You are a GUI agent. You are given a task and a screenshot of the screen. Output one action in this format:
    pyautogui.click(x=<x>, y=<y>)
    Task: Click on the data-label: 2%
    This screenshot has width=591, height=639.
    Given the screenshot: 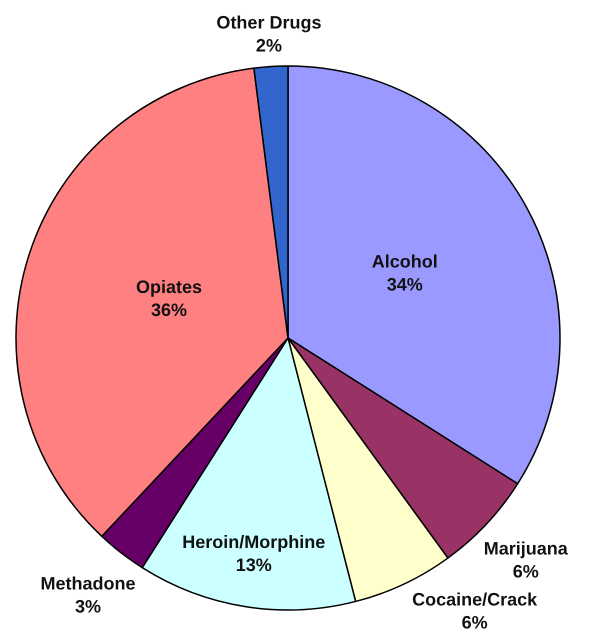 What is the action you would take?
    pyautogui.click(x=269, y=46)
    